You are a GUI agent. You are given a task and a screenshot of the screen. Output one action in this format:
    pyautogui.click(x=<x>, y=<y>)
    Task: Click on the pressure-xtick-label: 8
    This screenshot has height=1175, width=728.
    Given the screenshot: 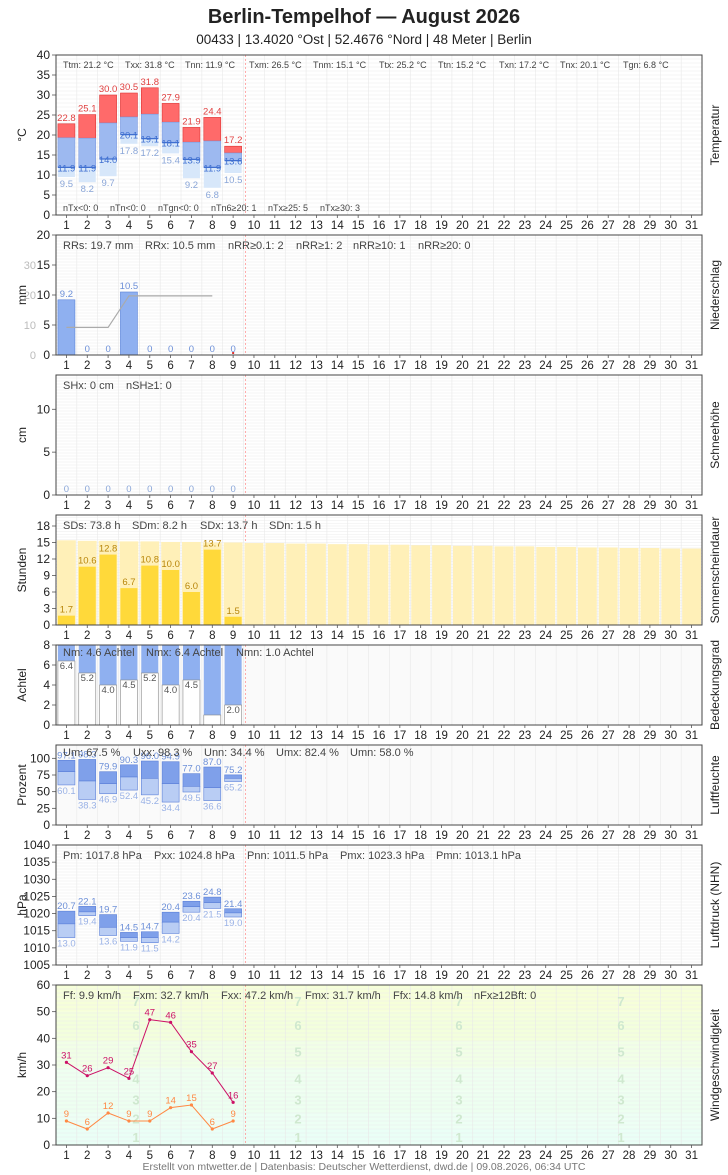 What is the action you would take?
    pyautogui.click(x=212, y=976)
    